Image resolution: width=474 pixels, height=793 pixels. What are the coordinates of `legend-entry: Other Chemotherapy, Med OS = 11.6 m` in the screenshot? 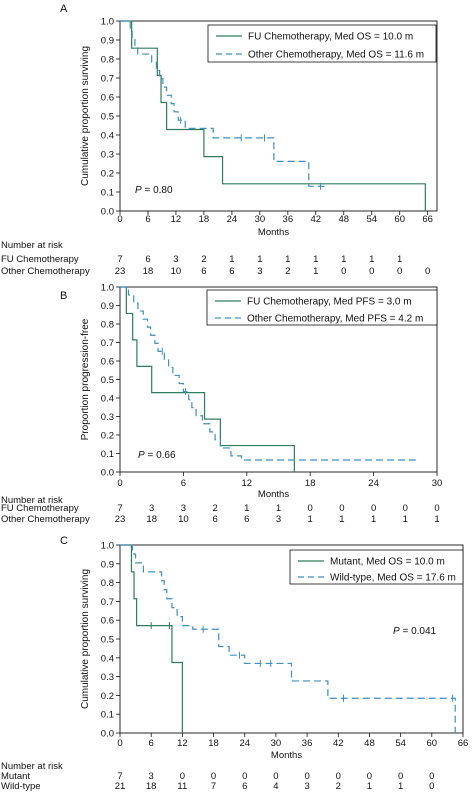 It's located at (336, 55).